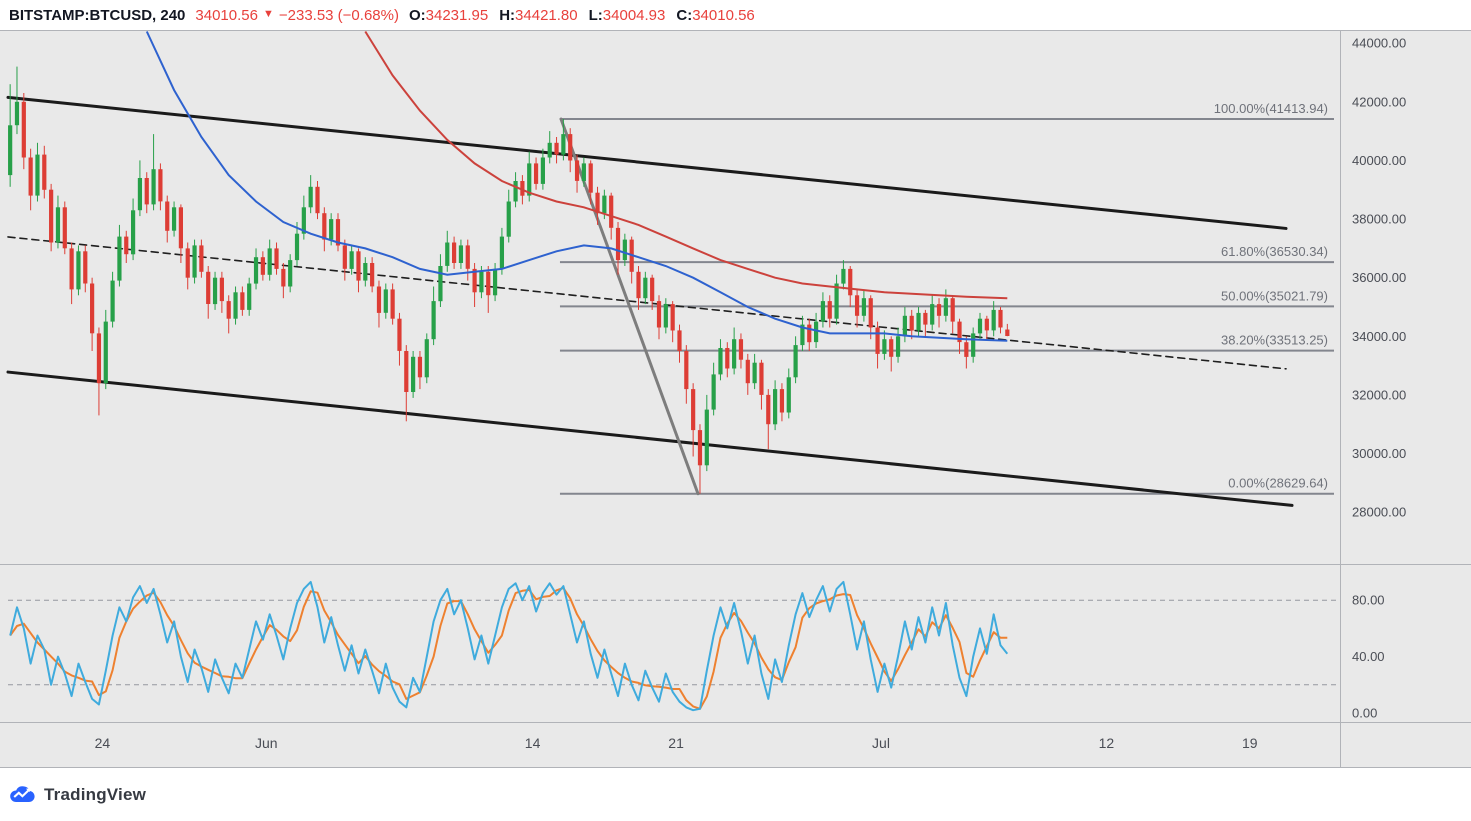  Describe the element at coordinates (457, 15) in the screenshot. I see `open-value: 34231.95` at that location.